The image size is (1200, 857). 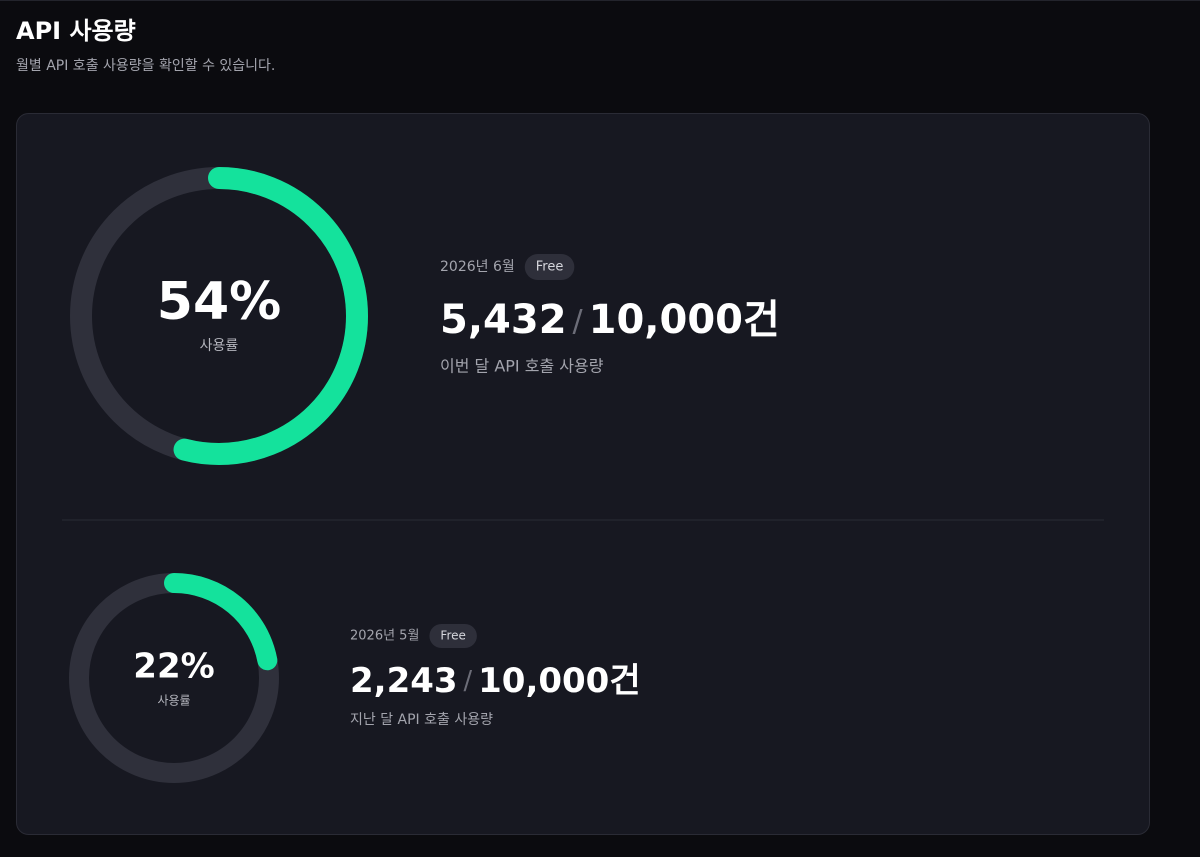 I want to click on month-label: 2026년 6월, so click(x=477, y=267).